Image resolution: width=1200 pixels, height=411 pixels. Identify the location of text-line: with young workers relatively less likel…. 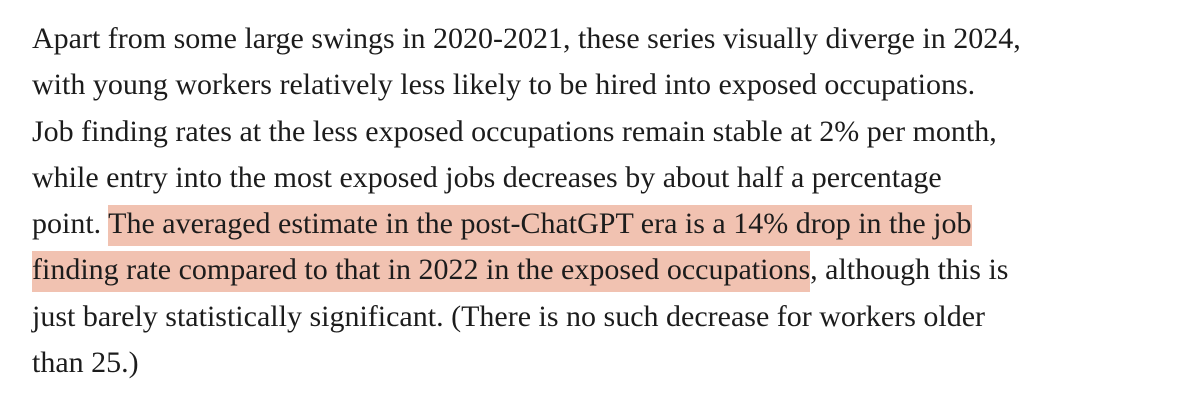
(616, 85).